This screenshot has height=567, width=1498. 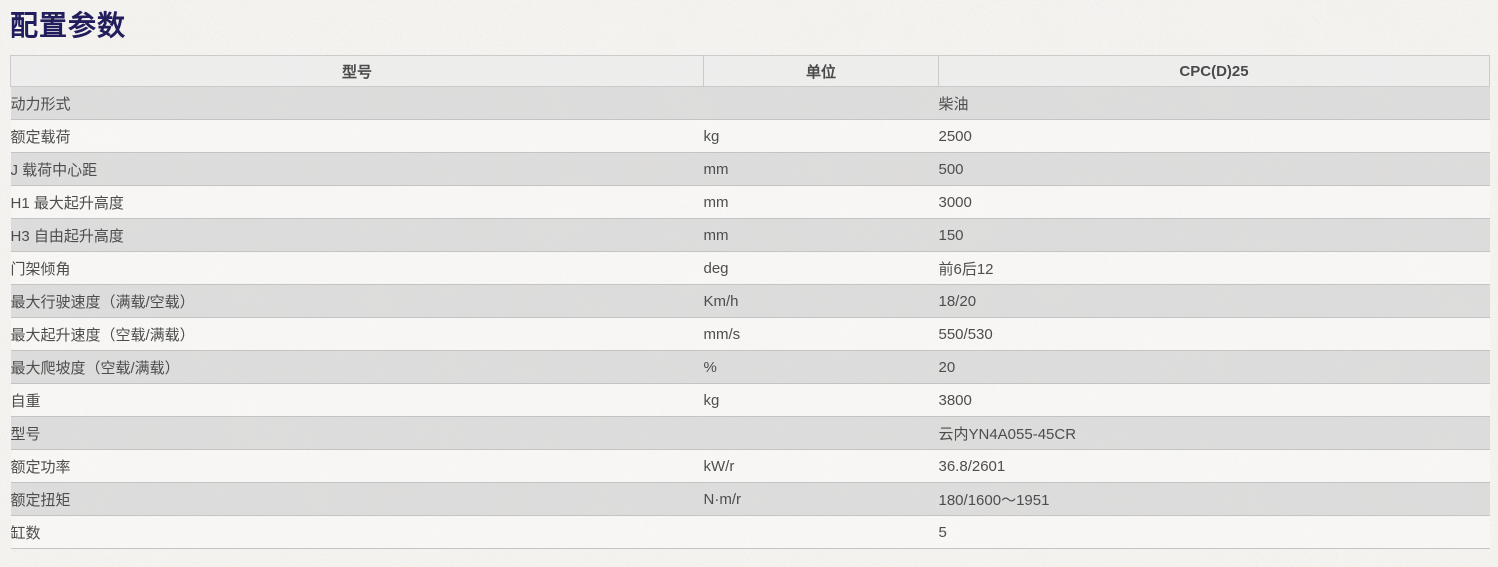 What do you see at coordinates (357, 169) in the screenshot?
I see `row-label: J 载荷中心距` at bounding box center [357, 169].